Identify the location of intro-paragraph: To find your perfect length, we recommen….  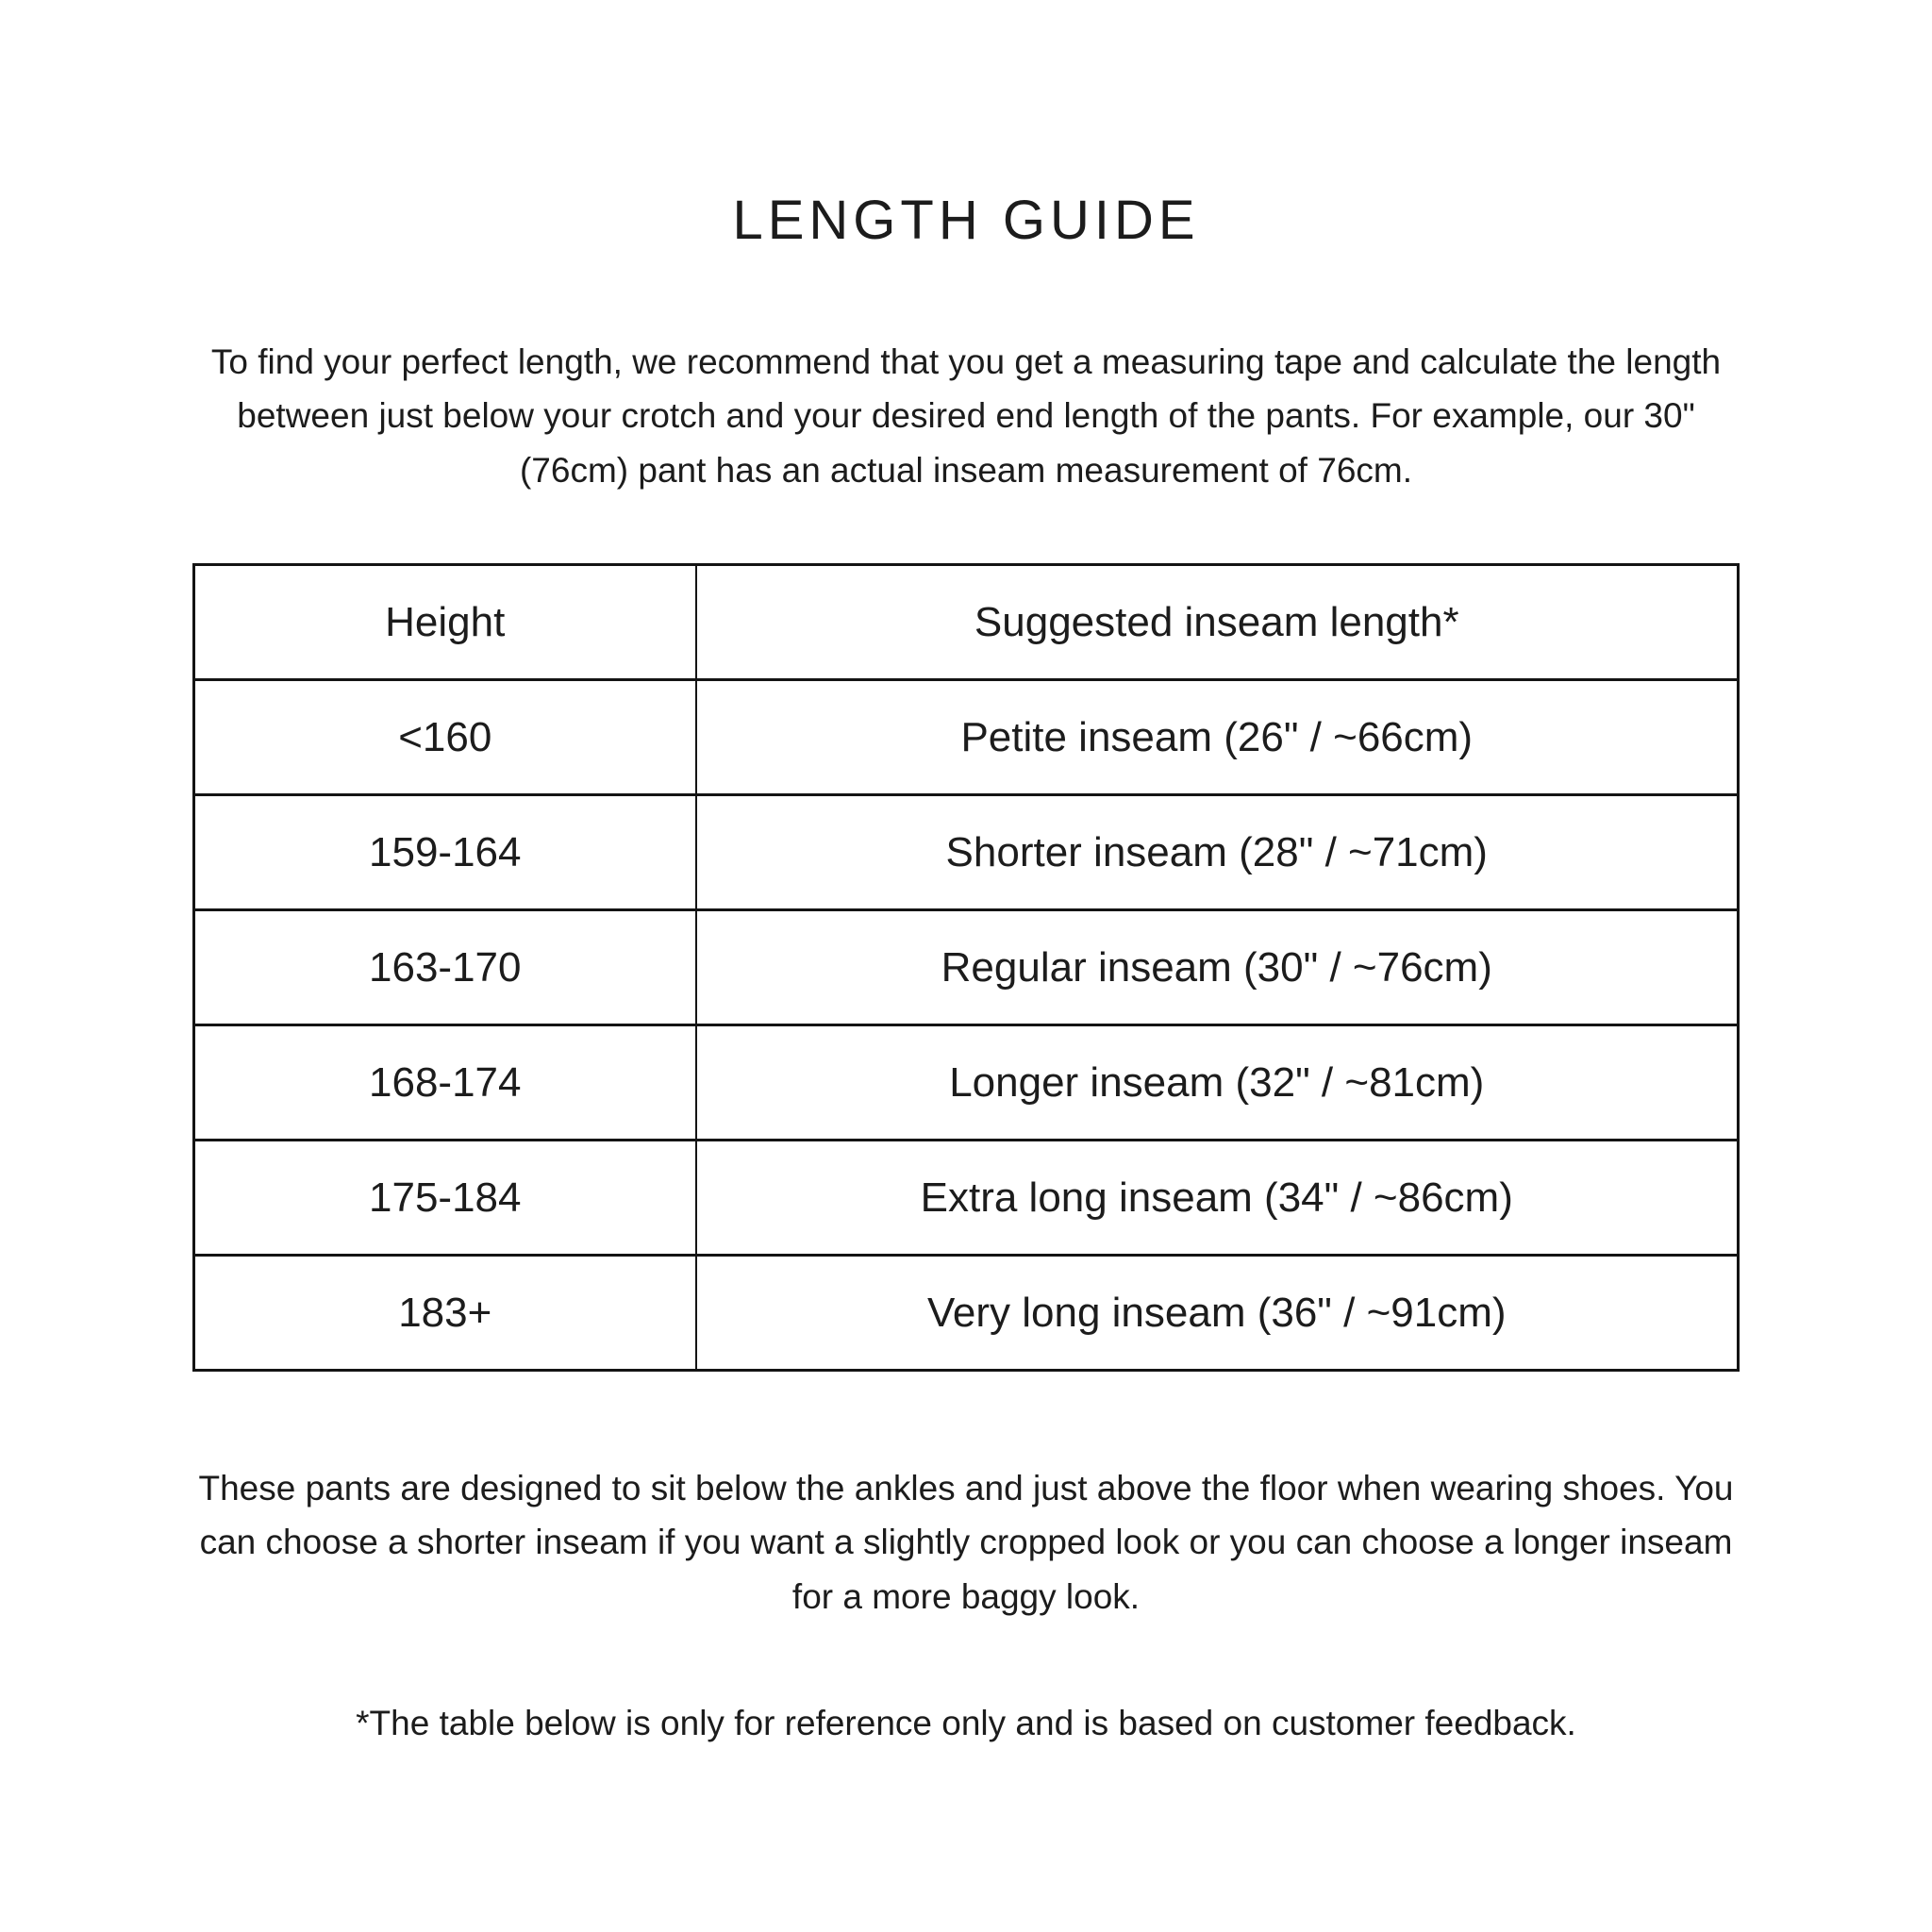
(966, 416).